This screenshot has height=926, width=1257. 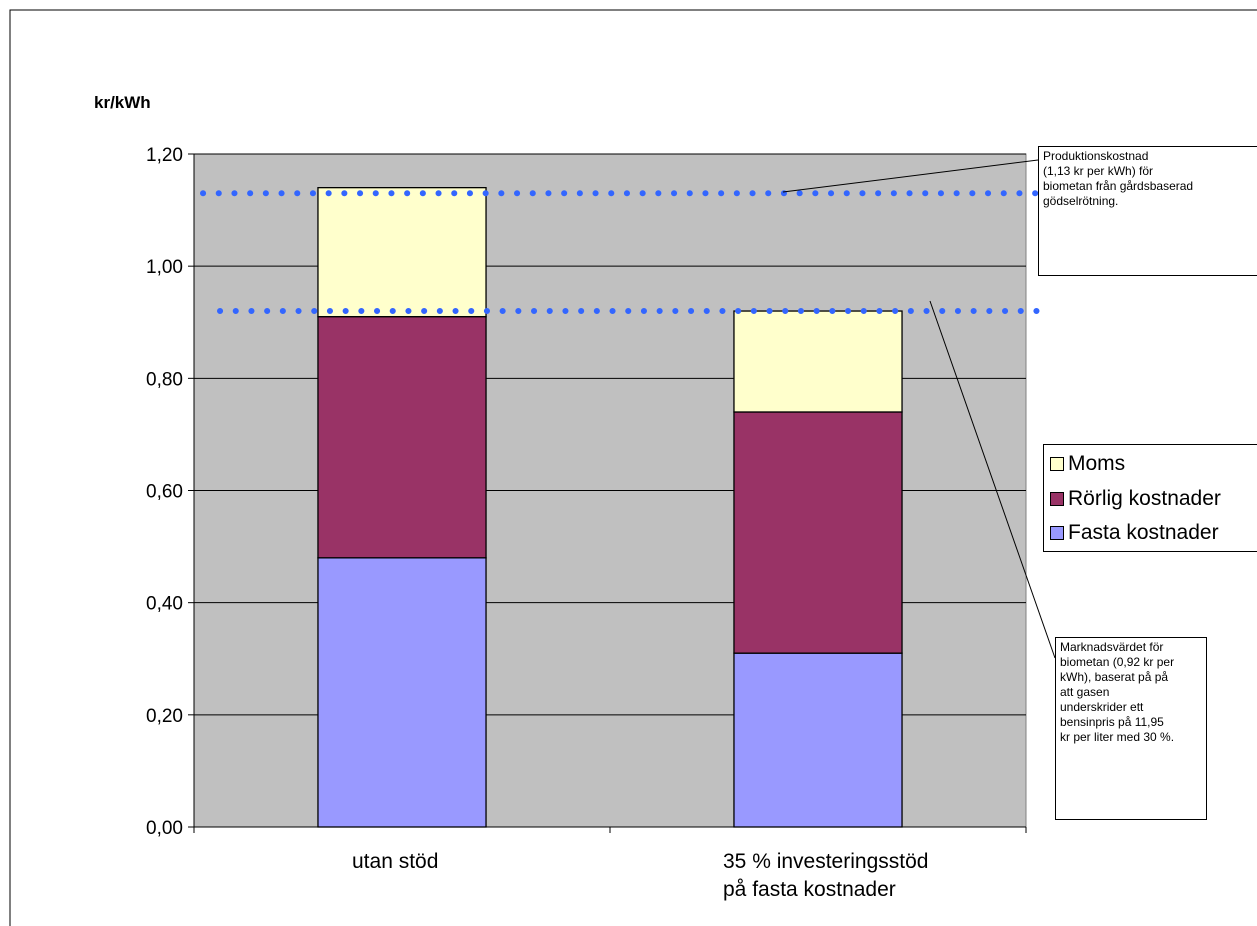 What do you see at coordinates (919, 409) in the screenshot?
I see `callout-lines` at bounding box center [919, 409].